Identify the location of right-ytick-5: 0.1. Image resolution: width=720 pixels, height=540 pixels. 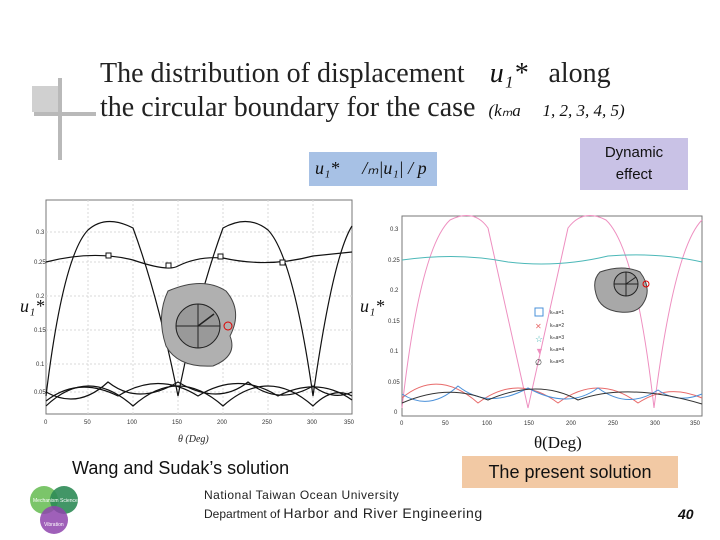
(394, 352).